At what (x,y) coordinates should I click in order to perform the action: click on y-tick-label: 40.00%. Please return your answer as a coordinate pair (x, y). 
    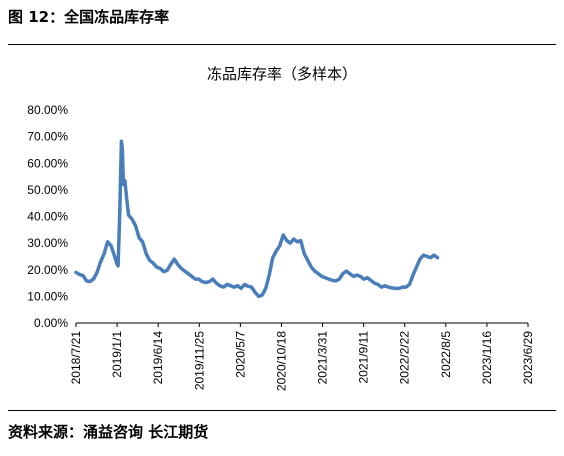
    Looking at the image, I should click on (47, 217).